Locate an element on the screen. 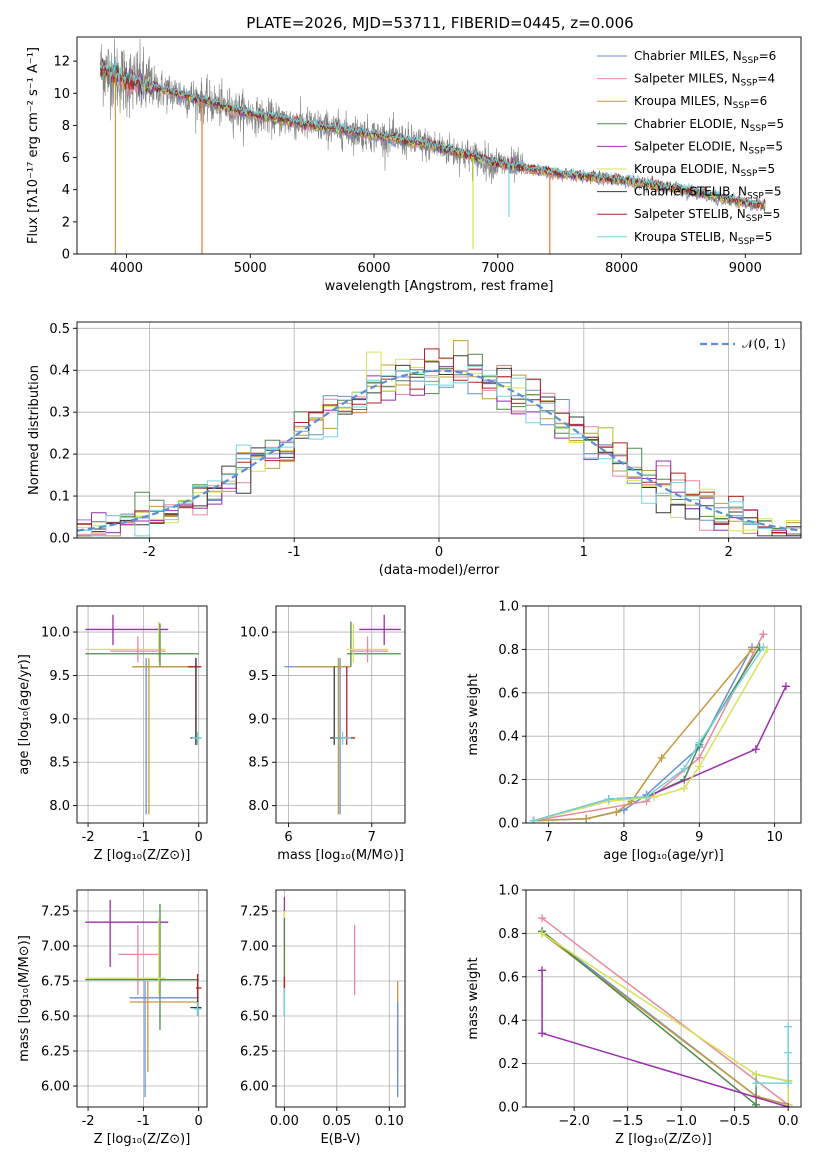  x-tick-label: 8 is located at coordinates (624, 837).